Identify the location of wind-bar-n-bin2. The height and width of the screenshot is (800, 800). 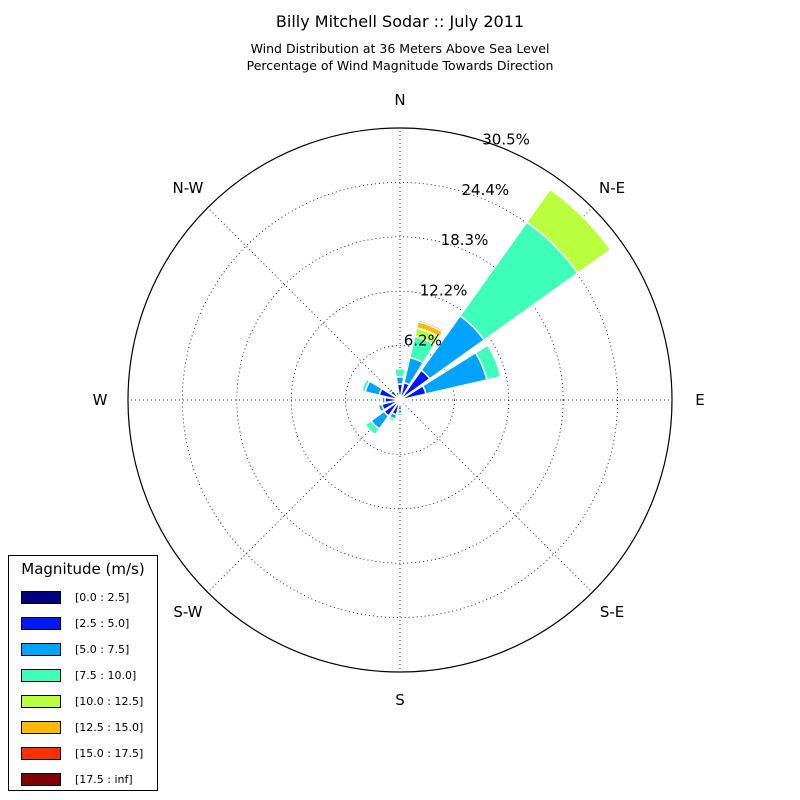
(400, 381).